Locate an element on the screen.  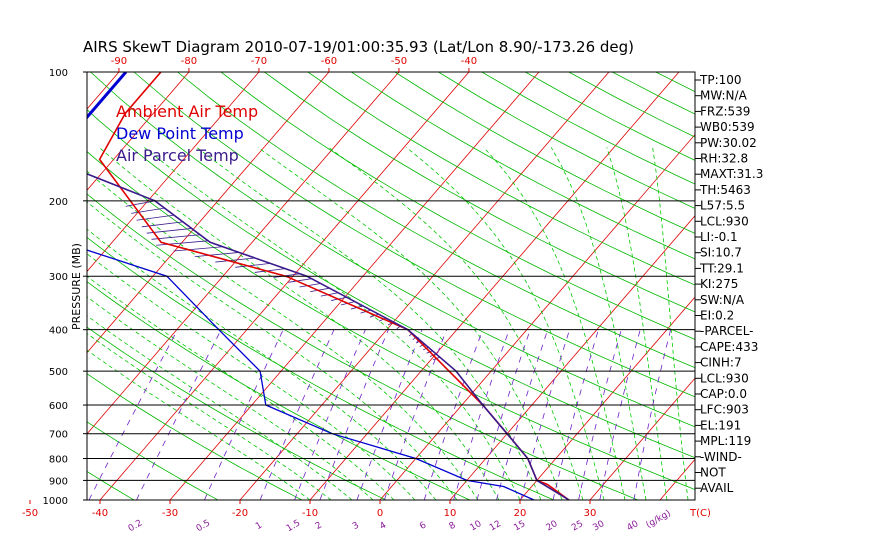
stability-index: AVAIL is located at coordinates (717, 488).